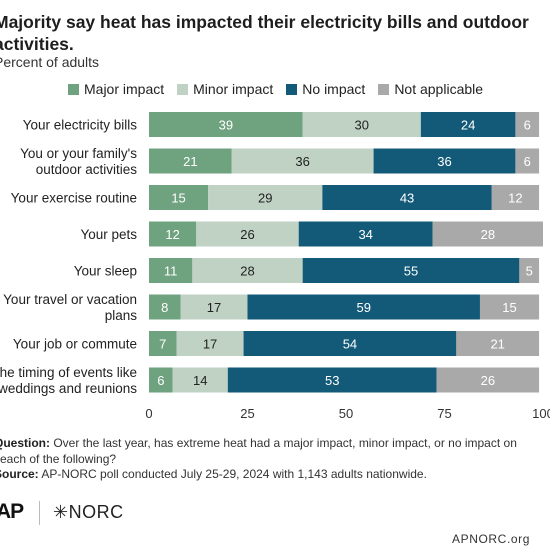  I want to click on category-label-line: Your job or commute, so click(75, 344).